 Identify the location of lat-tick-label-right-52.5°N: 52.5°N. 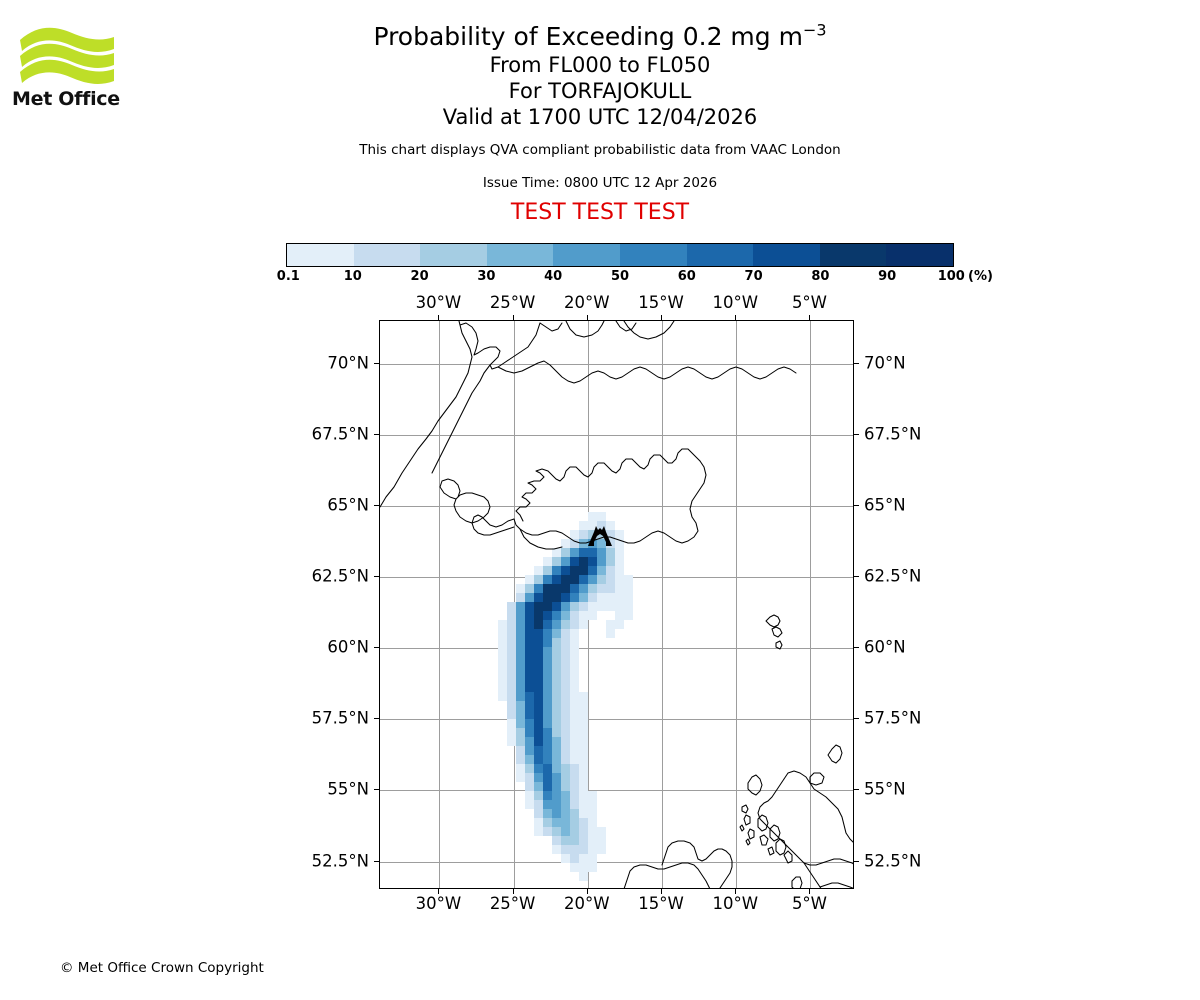
(893, 861).